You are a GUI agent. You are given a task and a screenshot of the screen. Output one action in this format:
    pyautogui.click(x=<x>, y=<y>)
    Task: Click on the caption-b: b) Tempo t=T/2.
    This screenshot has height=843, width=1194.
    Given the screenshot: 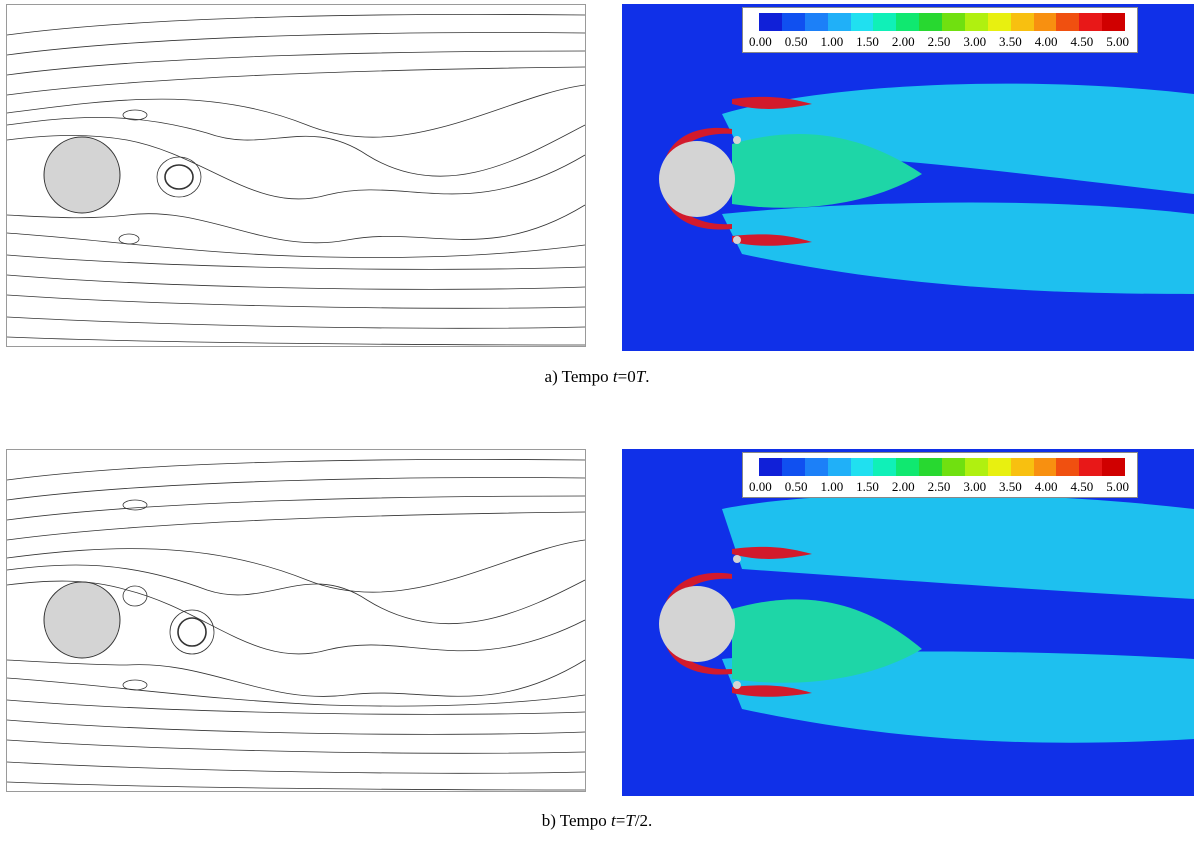 What is the action you would take?
    pyautogui.click(x=597, y=820)
    